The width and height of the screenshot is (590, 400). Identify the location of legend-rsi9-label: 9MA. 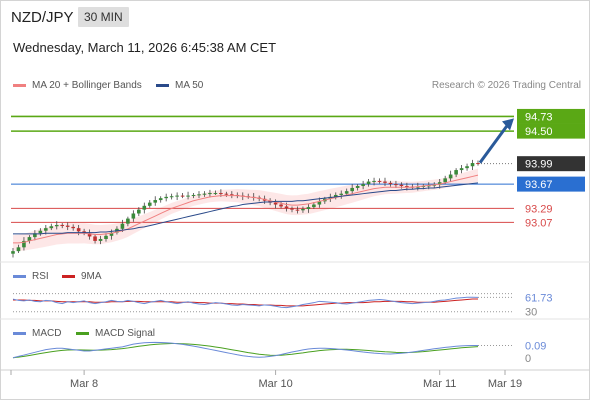
(91, 276).